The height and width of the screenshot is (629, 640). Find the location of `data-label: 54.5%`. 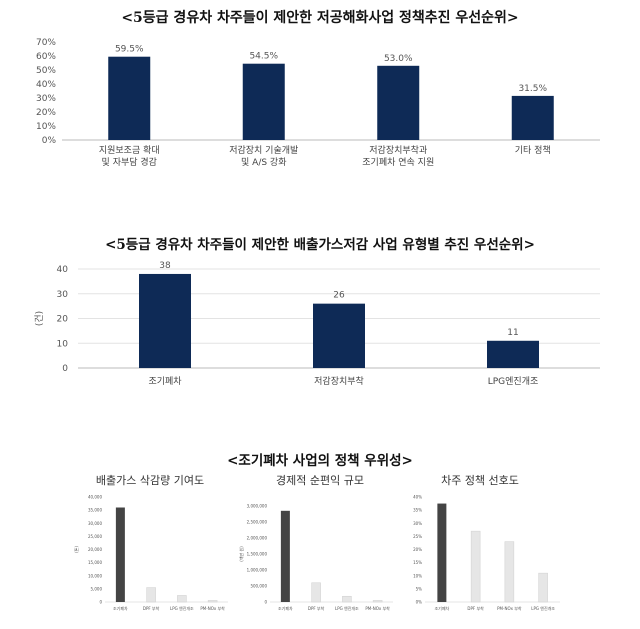

data-label: 54.5% is located at coordinates (263, 57).